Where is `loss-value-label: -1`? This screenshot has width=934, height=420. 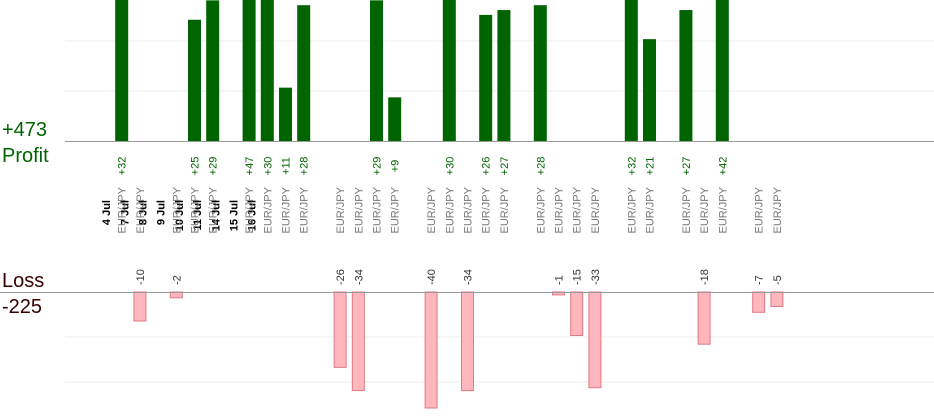
loss-value-label: -1 is located at coordinates (560, 280).